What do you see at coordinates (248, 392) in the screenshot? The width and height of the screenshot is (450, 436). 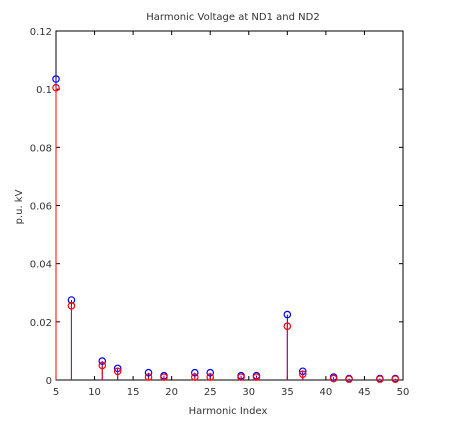 I see `x-tick-label: 30` at bounding box center [248, 392].